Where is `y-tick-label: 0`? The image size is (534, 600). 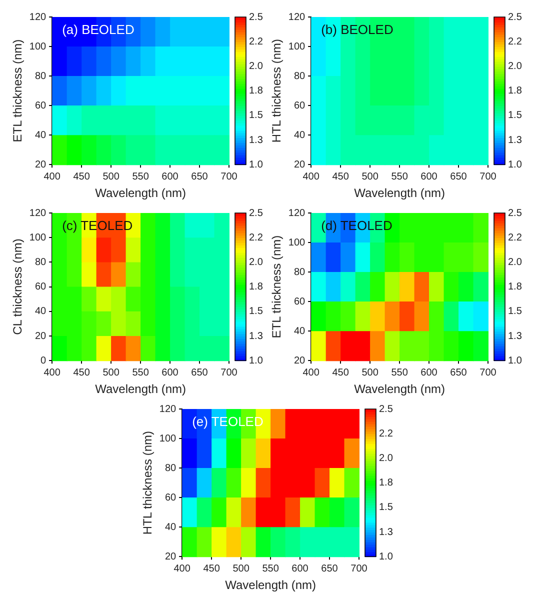 y-tick-label: 0 is located at coordinates (43, 360).